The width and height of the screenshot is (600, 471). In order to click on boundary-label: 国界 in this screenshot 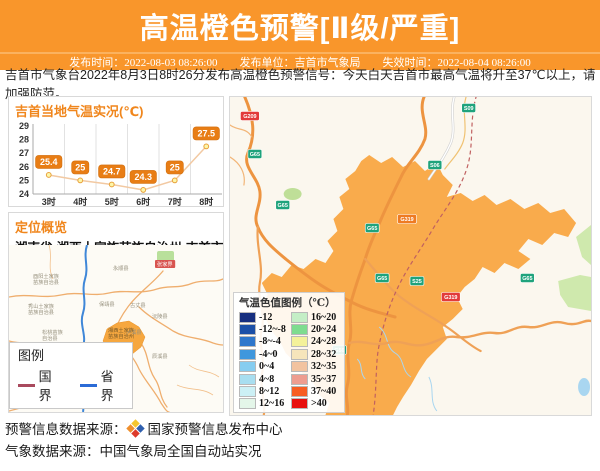, I will do `click(45, 386)`.